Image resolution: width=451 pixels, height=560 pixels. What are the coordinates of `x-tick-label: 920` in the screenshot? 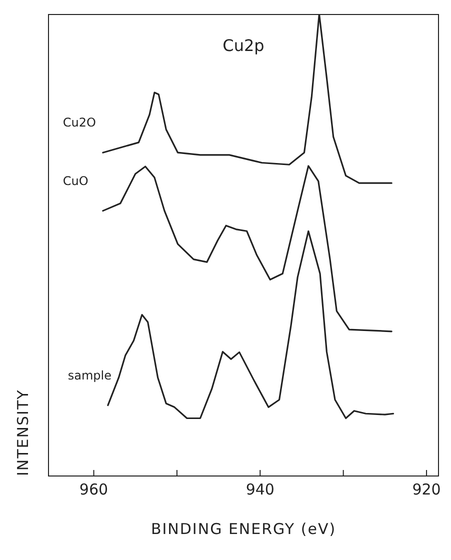 It's located at (426, 489).